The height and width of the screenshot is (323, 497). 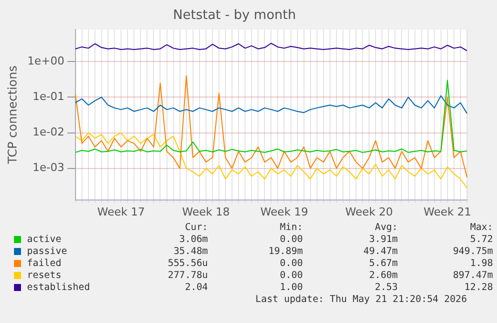 I want to click on legend-label: active, so click(x=44, y=240).